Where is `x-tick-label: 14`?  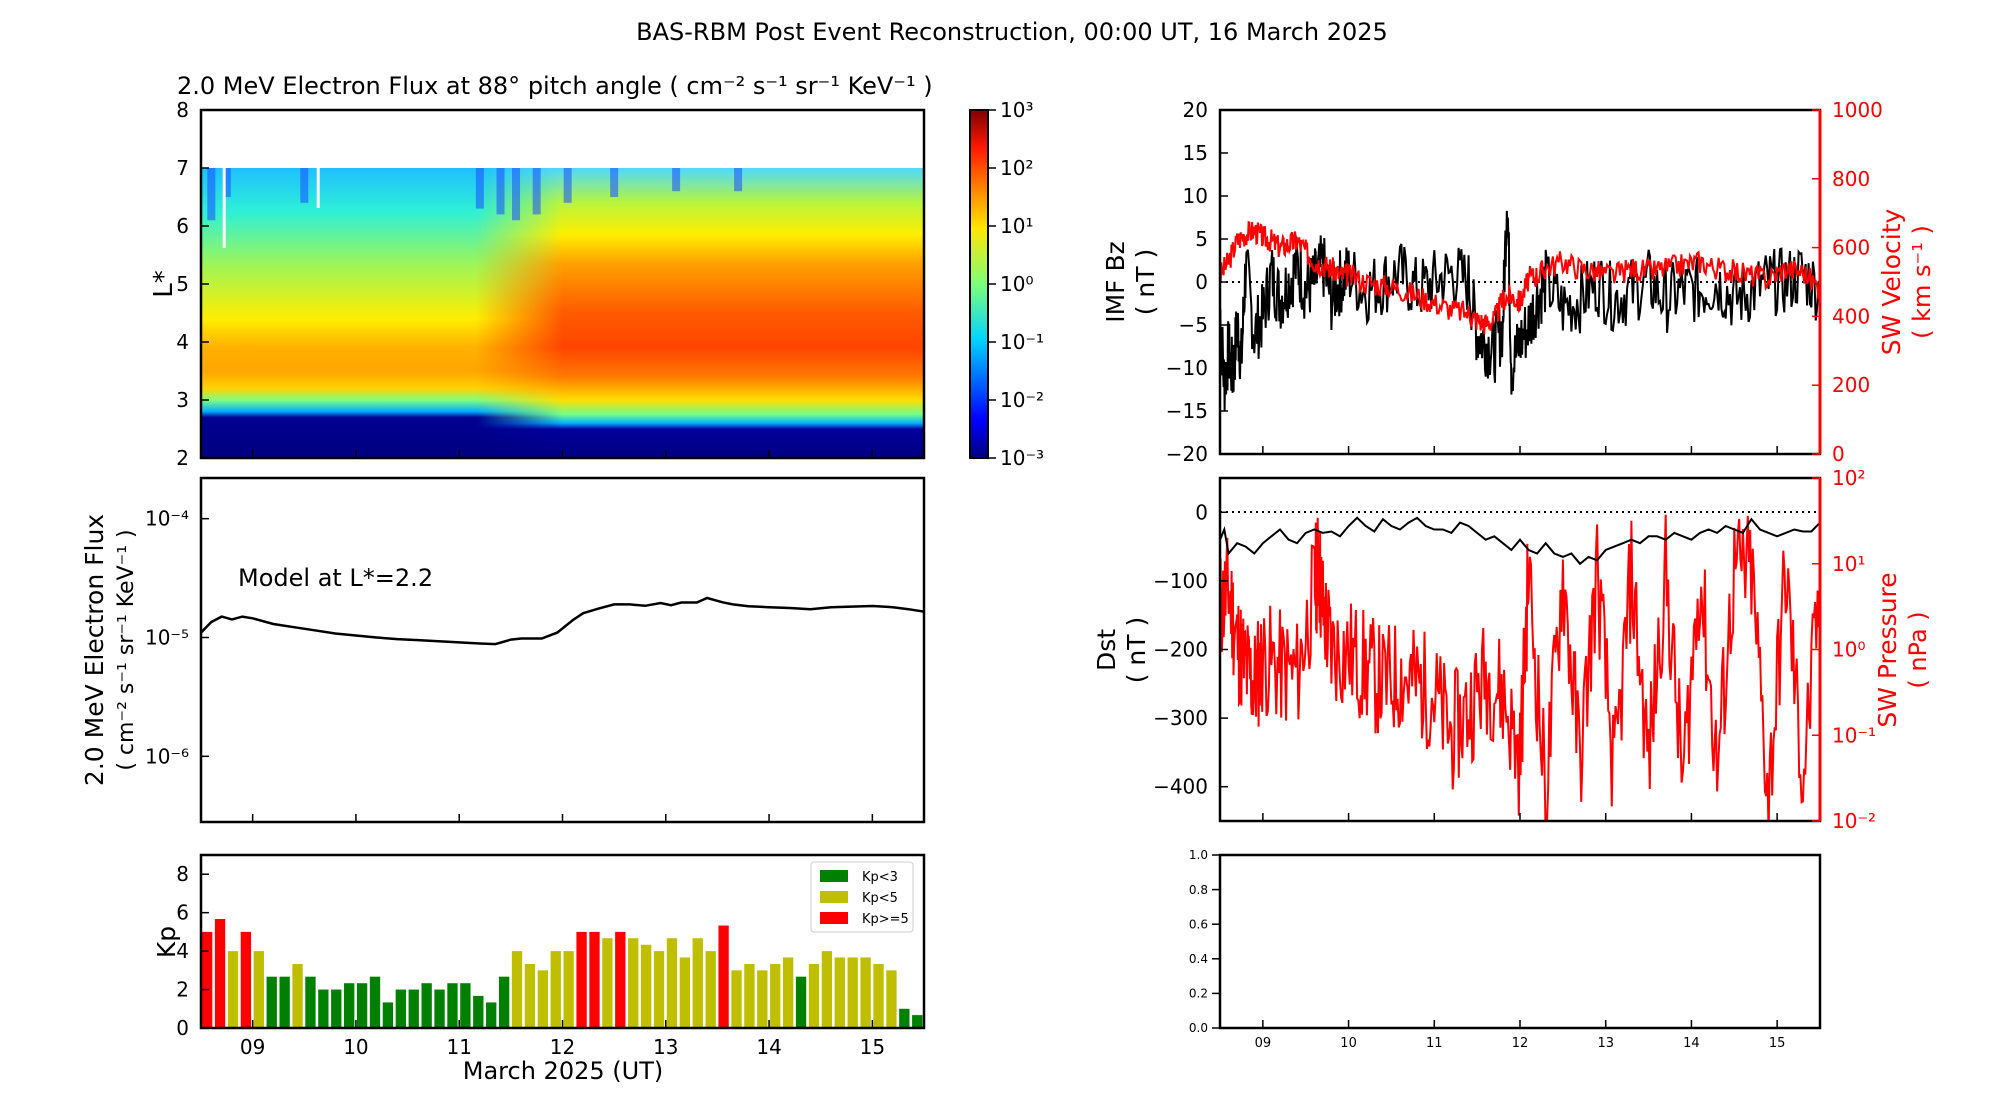
x-tick-label: 14 is located at coordinates (1691, 1043).